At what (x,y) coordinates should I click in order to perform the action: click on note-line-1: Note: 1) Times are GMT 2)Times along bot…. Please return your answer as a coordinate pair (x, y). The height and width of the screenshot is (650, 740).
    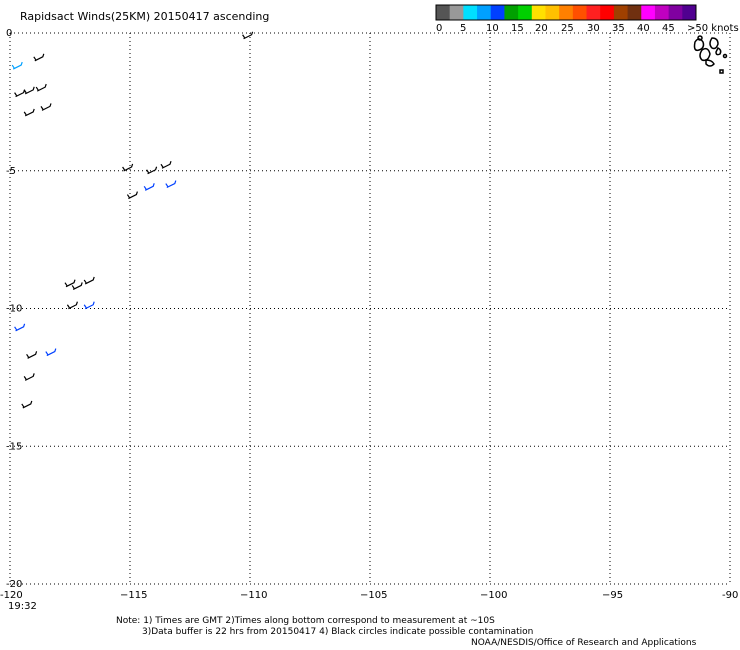
    Looking at the image, I should click on (305, 621).